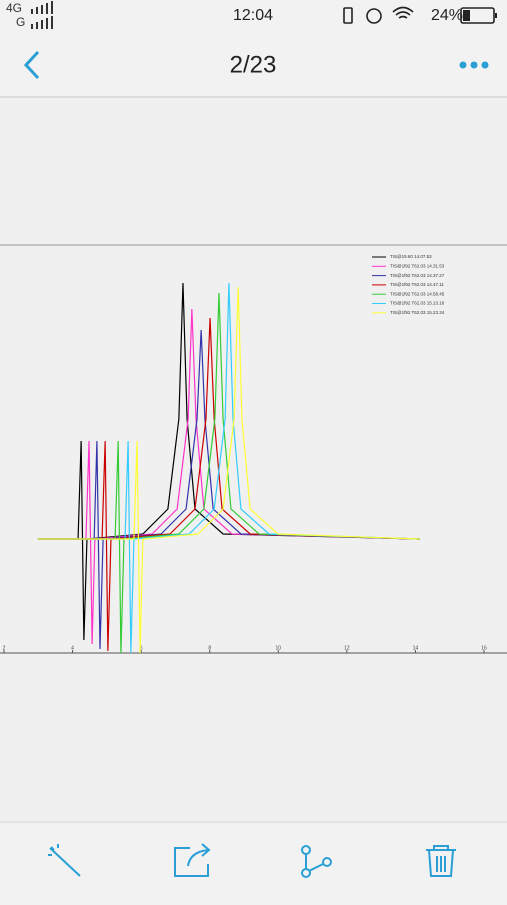 This screenshot has width=507, height=905. What do you see at coordinates (447, 15) in the screenshot?
I see `battery-label: 24%` at bounding box center [447, 15].